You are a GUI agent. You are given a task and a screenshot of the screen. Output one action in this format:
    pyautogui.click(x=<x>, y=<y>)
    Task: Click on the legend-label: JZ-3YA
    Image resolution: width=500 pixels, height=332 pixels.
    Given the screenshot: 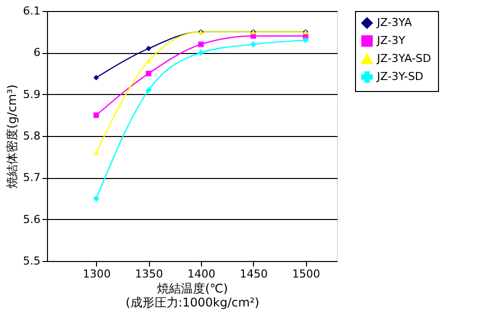 What is the action you would take?
    pyautogui.click(x=394, y=22)
    